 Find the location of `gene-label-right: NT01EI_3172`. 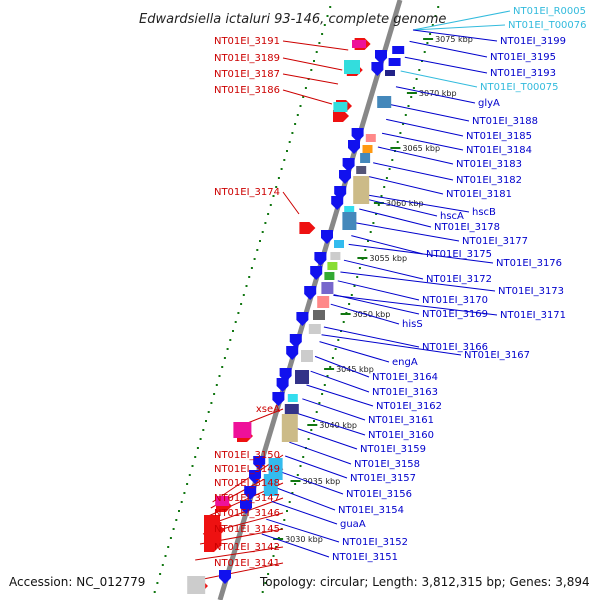

gene-label-right: NT01EI_3172 is located at coordinates (459, 279).